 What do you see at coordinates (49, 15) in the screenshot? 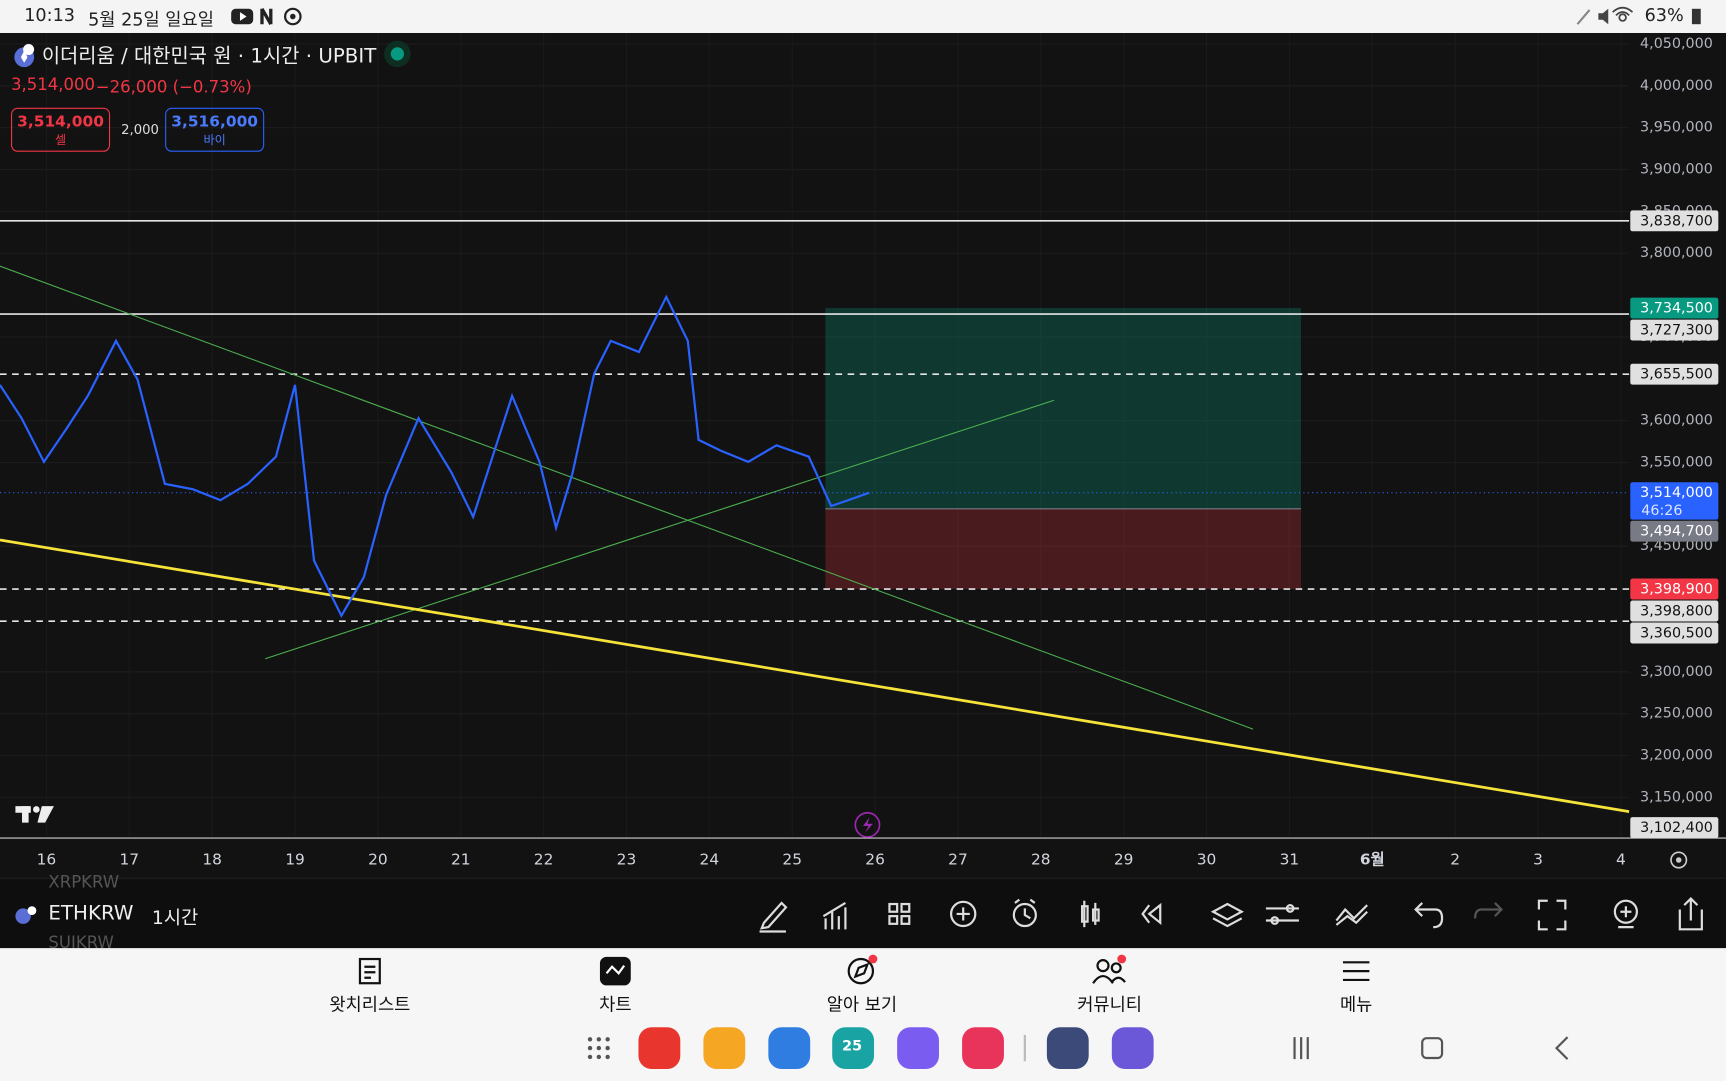
I see `time: 10:13` at bounding box center [49, 15].